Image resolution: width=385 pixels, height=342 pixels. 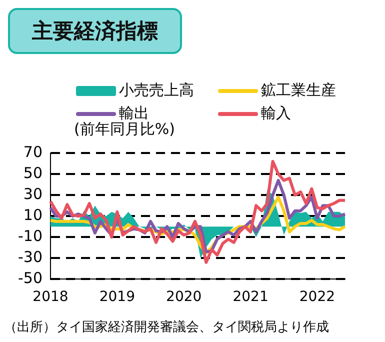 I want to click on x-tick-label: 2018, so click(x=50, y=297).